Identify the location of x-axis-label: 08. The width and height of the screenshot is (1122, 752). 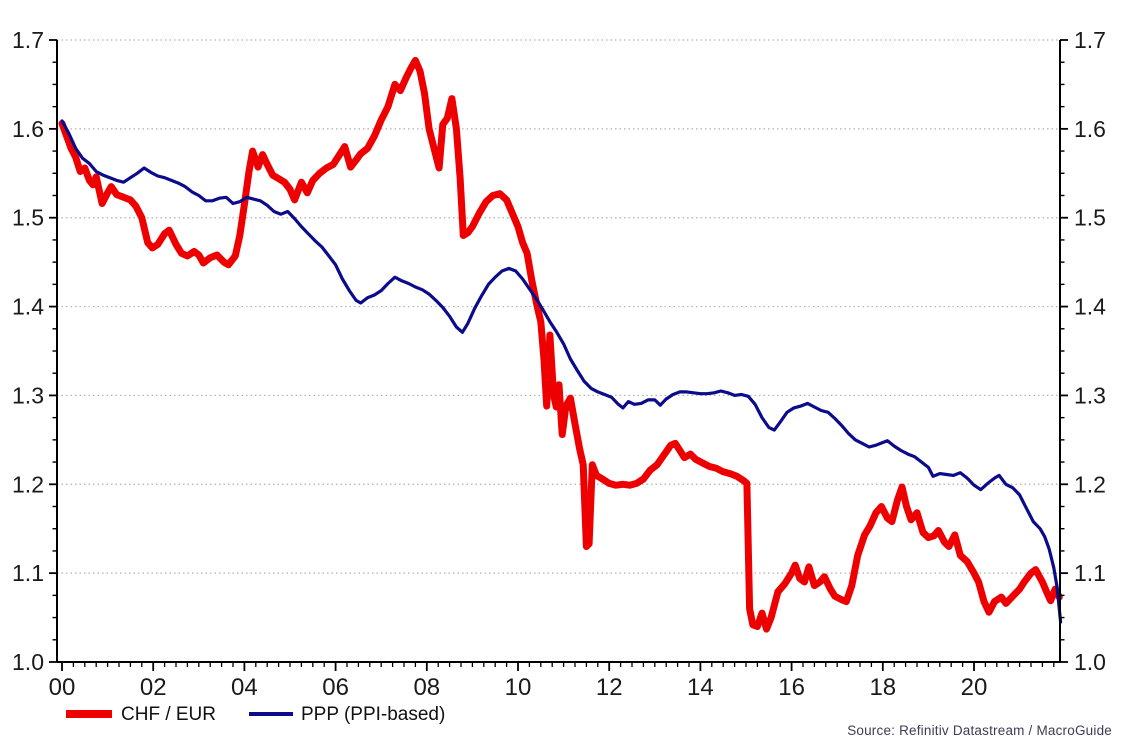
(426, 687).